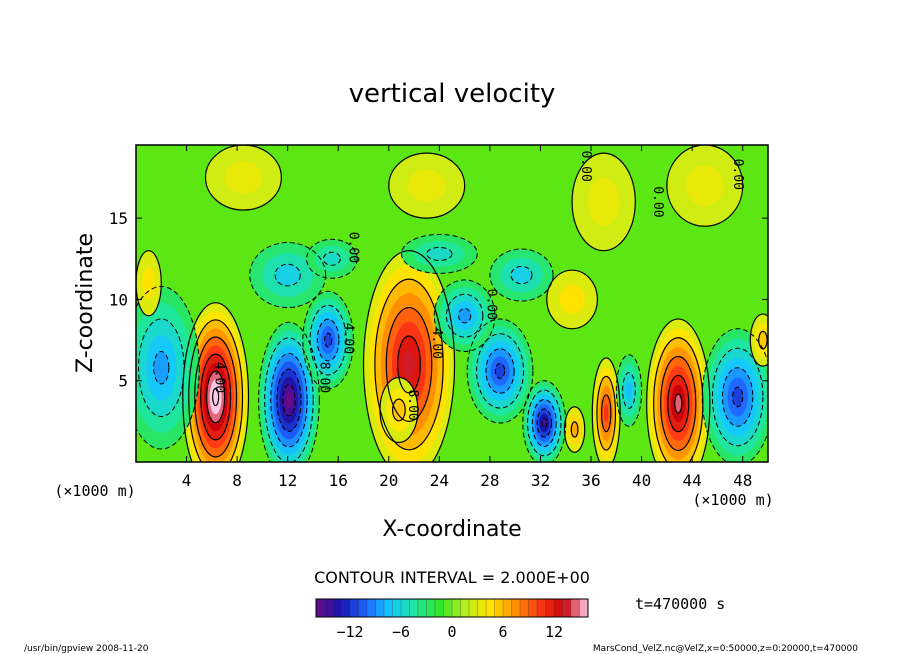  Describe the element at coordinates (451, 529) in the screenshot. I see `x-axis-label: X-coordinate` at that location.